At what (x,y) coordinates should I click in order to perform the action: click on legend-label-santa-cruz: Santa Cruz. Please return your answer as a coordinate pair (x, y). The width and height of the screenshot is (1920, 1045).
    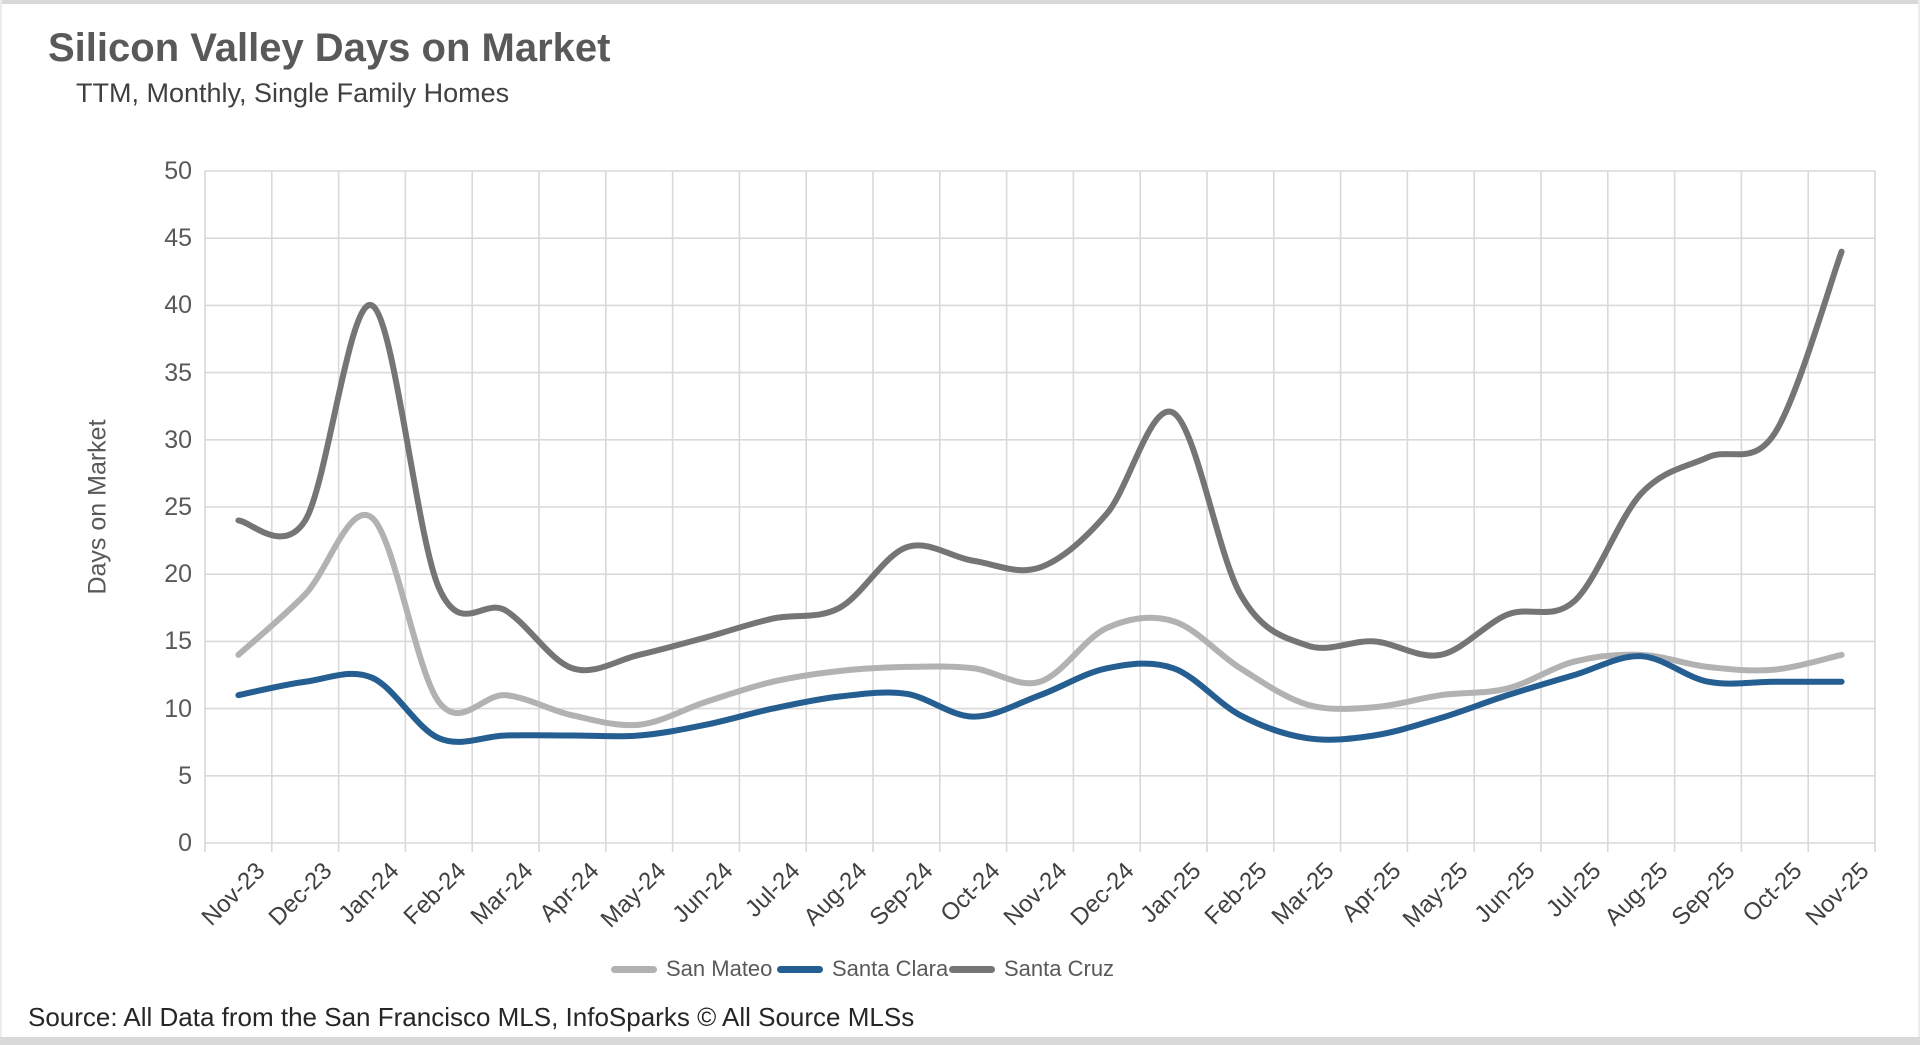
    Looking at the image, I should click on (1059, 968).